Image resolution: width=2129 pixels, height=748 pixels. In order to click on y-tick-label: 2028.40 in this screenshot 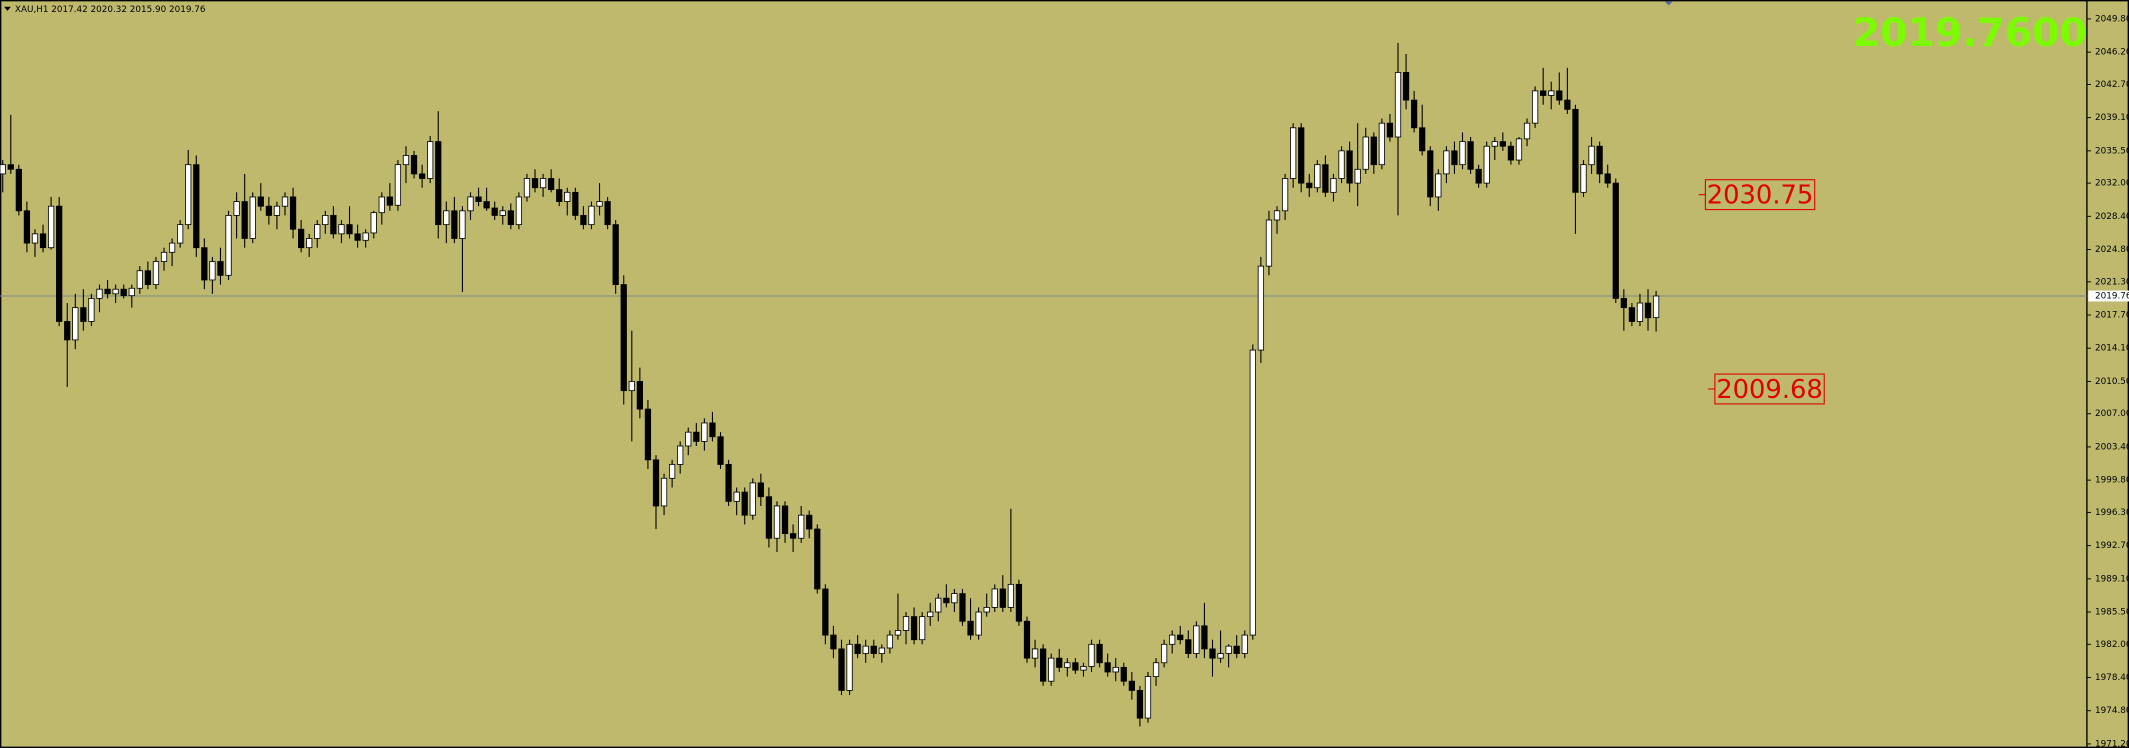, I will do `click(2112, 217)`.